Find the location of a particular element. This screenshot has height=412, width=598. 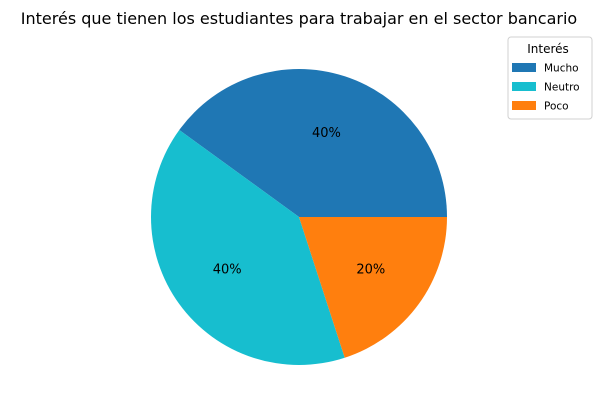

pie-value-labels: 40% 40% 20% is located at coordinates (299, 202).